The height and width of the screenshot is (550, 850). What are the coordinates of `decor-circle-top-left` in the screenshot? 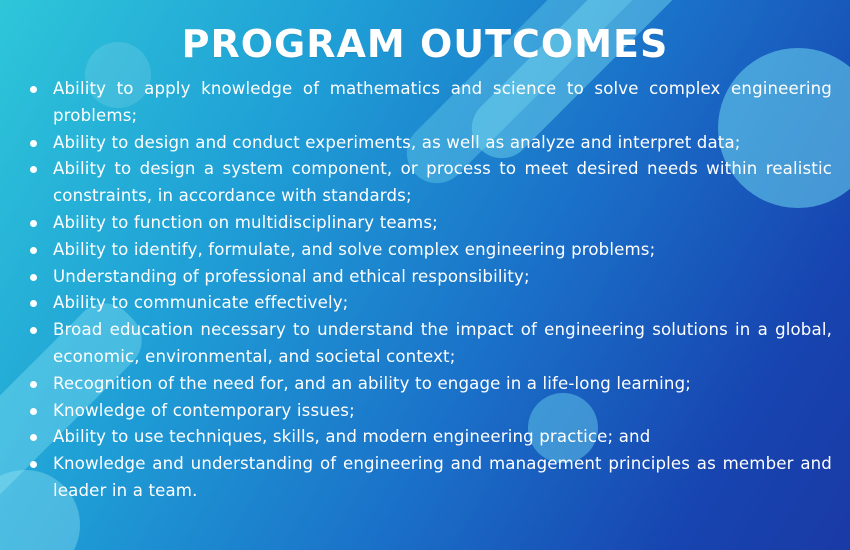 It's located at (118, 75).